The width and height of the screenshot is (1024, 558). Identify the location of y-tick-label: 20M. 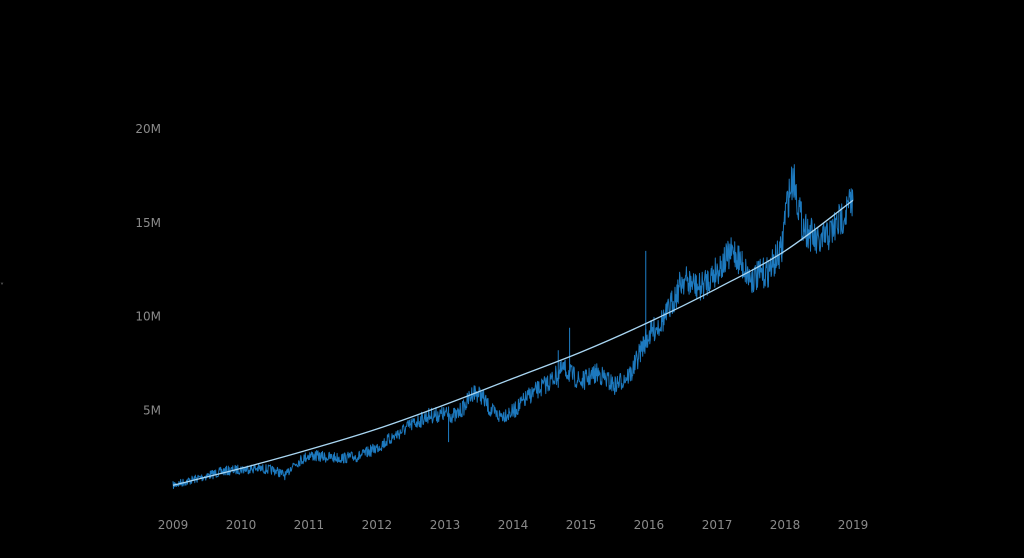
(148, 129).